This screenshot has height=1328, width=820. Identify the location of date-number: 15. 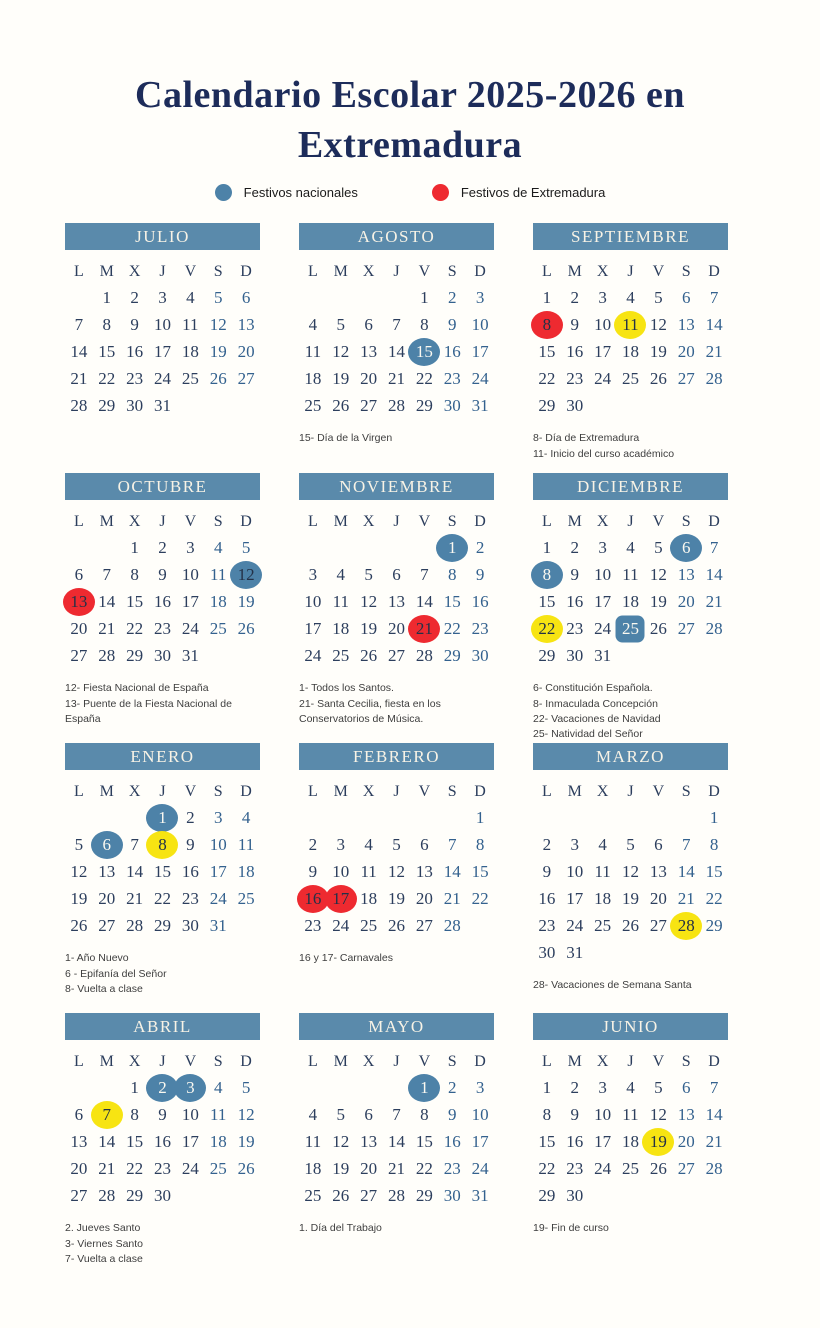
(135, 1141).